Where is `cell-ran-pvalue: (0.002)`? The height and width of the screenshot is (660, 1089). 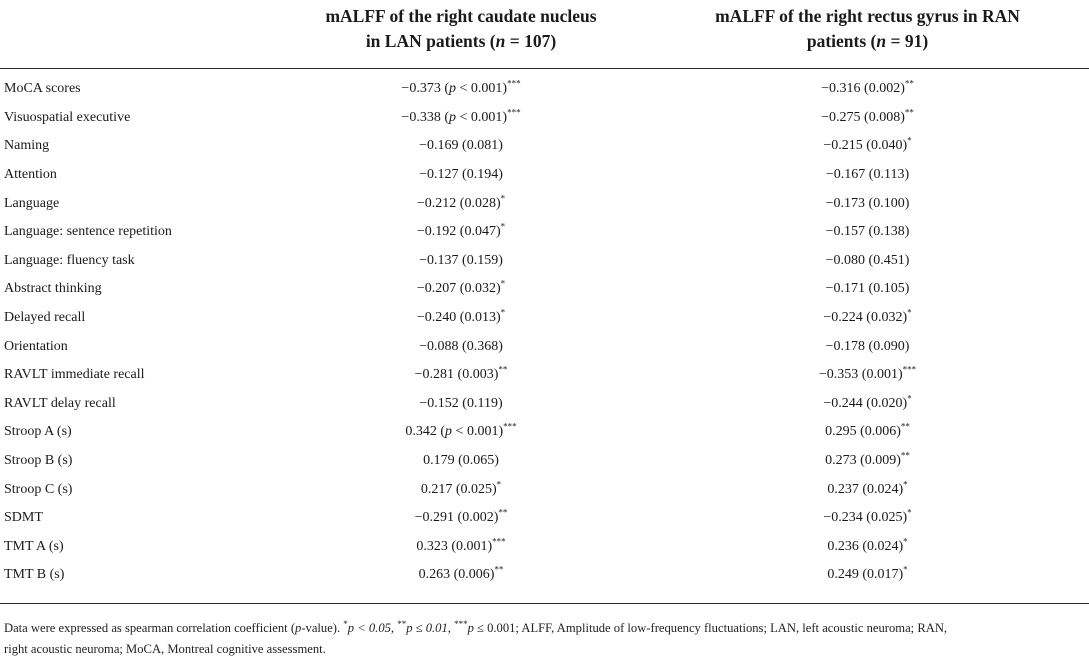
cell-ran-pvalue: (0.002) is located at coordinates (884, 89).